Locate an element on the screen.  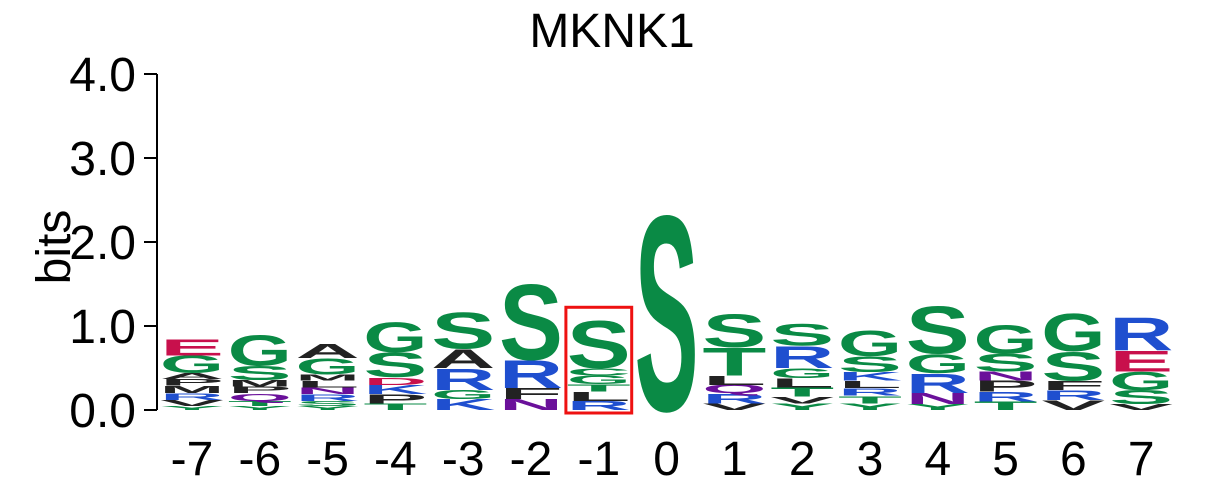
chart-title: MKNK1 is located at coordinates (611, 31).